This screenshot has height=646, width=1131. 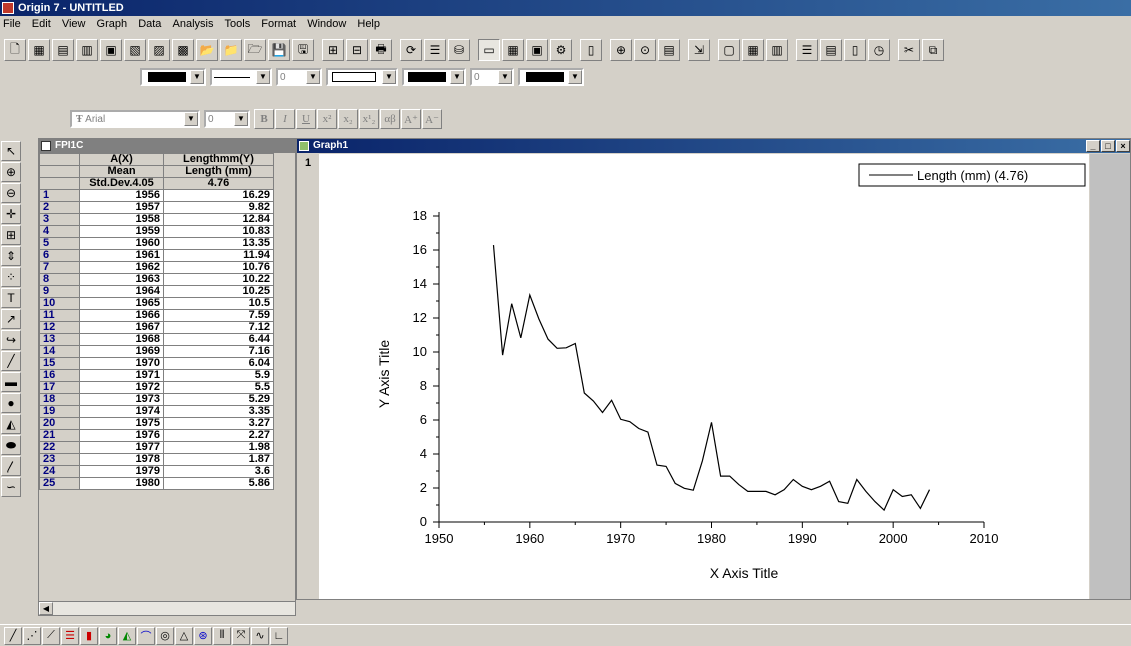 I want to click on circle-tool-icon: ●, so click(x=11, y=403).